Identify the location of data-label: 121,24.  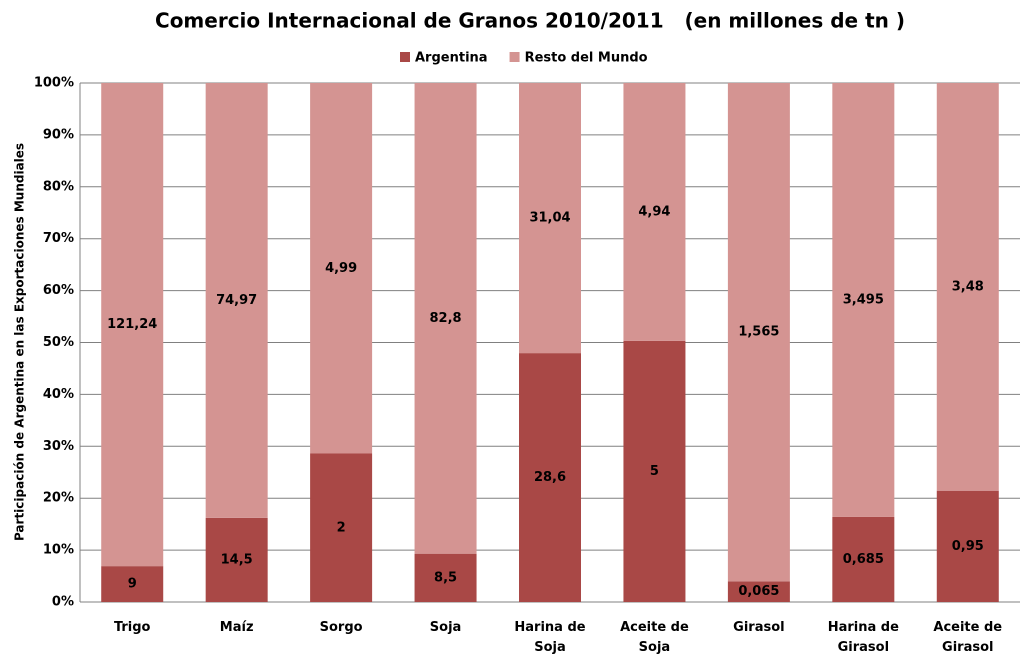
(132, 324).